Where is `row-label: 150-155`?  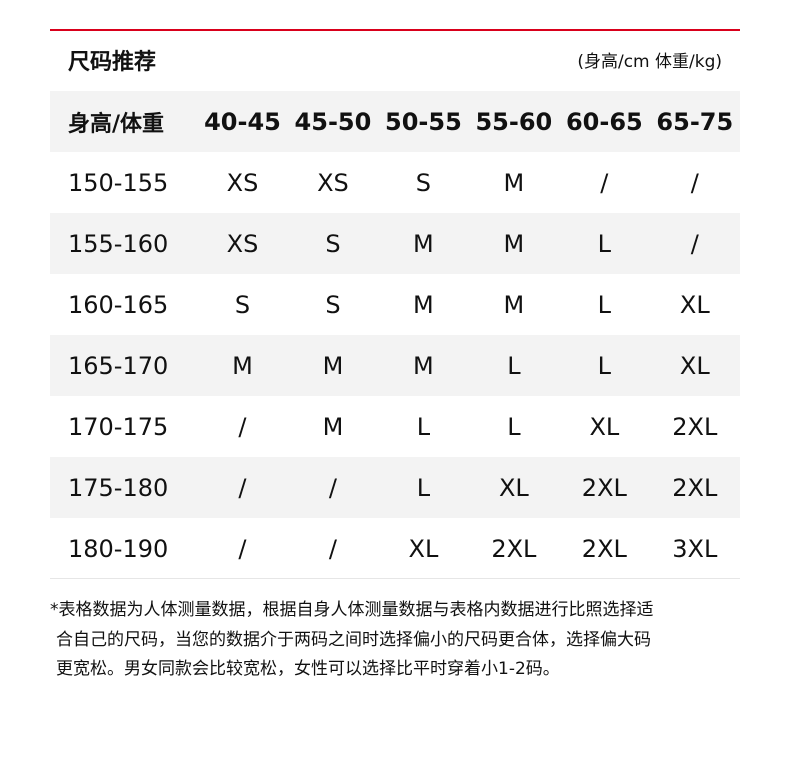
row-label: 150-155 is located at coordinates (118, 182).